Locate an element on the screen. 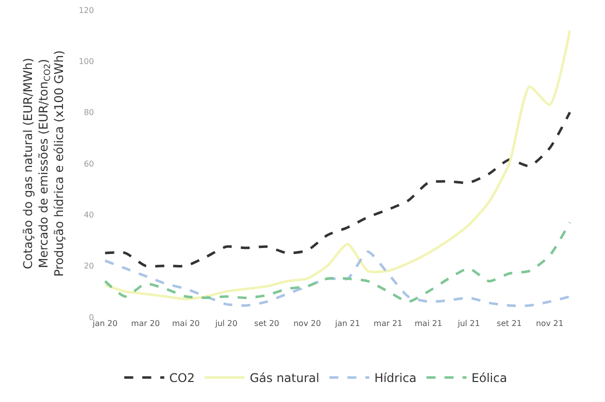 Image resolution: width=605 pixels, height=402 pixels. x-tick-label: jul 20 is located at coordinates (226, 323).